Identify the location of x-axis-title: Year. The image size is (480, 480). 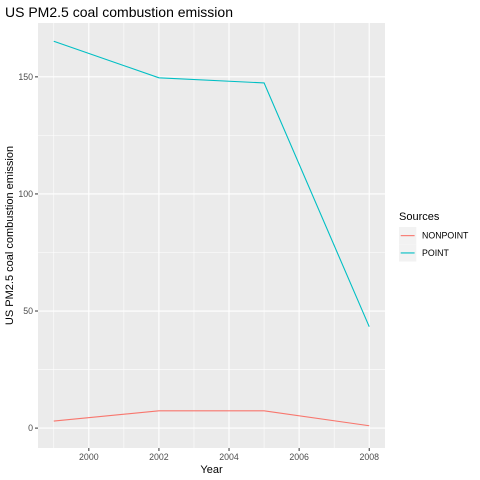
(211, 470).